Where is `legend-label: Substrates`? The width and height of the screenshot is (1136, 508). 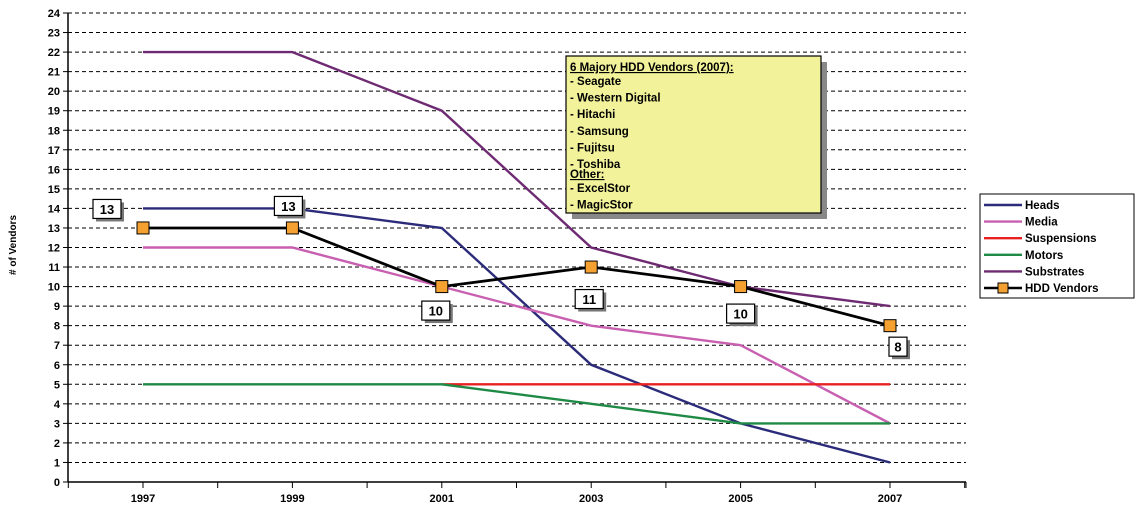
legend-label: Substrates is located at coordinates (1054, 272).